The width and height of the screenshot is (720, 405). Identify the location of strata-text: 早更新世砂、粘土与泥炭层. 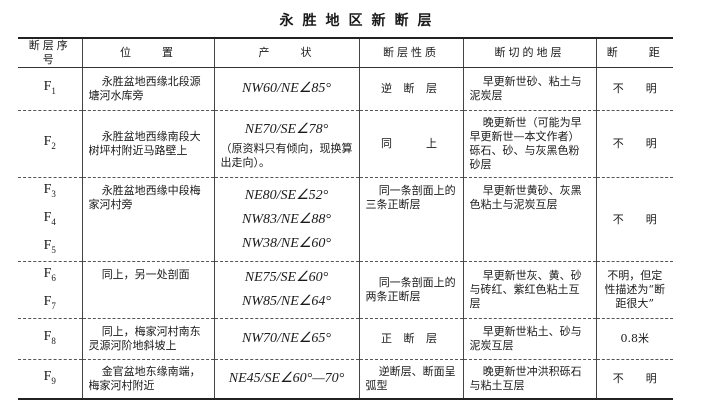
(525, 88).